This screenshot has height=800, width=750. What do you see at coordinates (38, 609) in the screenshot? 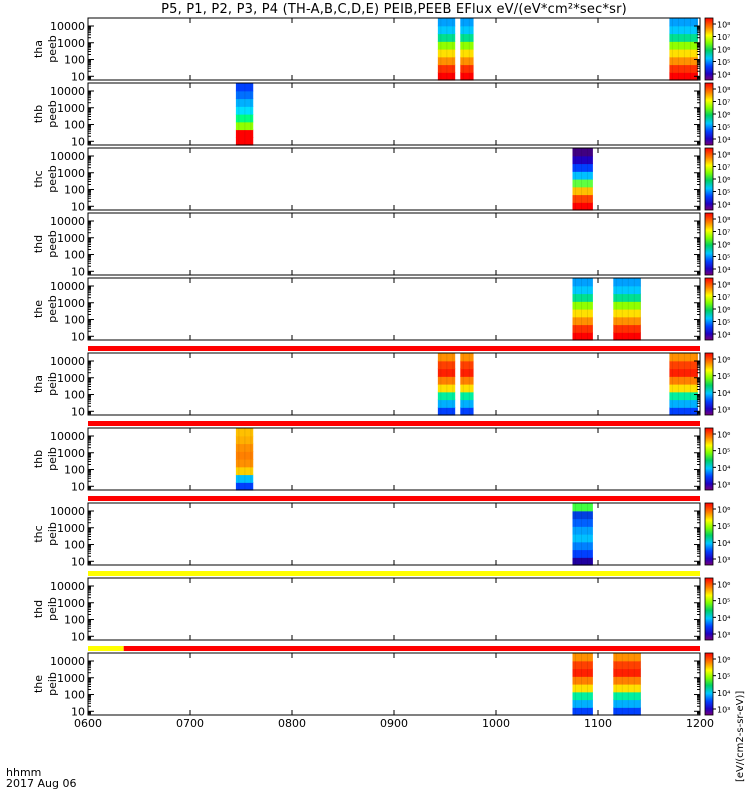
I see `panel-probe-label: thd` at bounding box center [38, 609].